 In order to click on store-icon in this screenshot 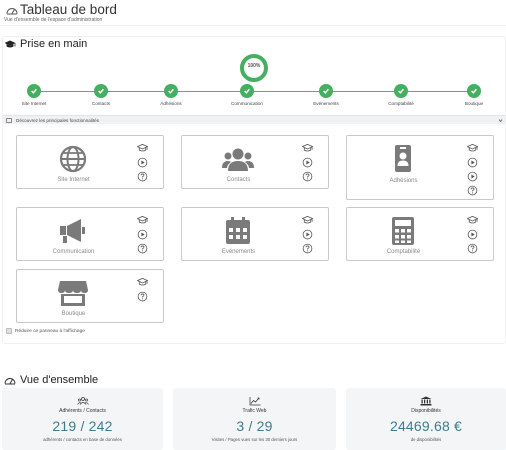, I will do `click(73, 293)`.